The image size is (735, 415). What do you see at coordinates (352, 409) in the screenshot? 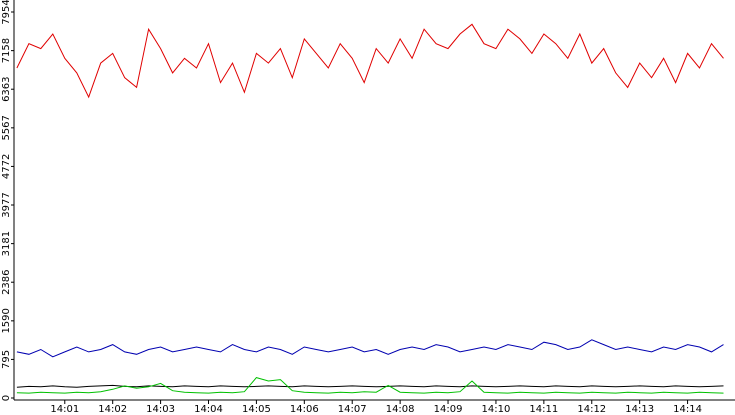
I see `x-tick-label: 14:07` at bounding box center [352, 409].